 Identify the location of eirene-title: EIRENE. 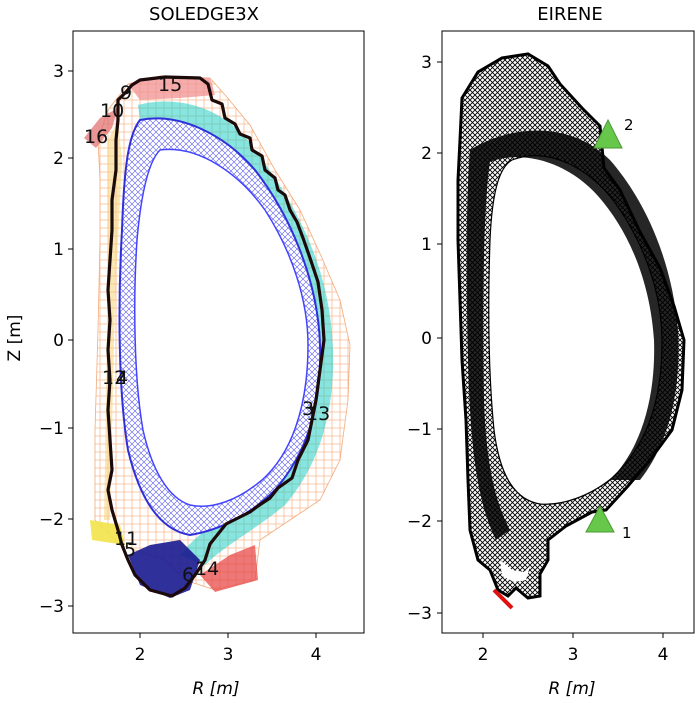
(569, 14).